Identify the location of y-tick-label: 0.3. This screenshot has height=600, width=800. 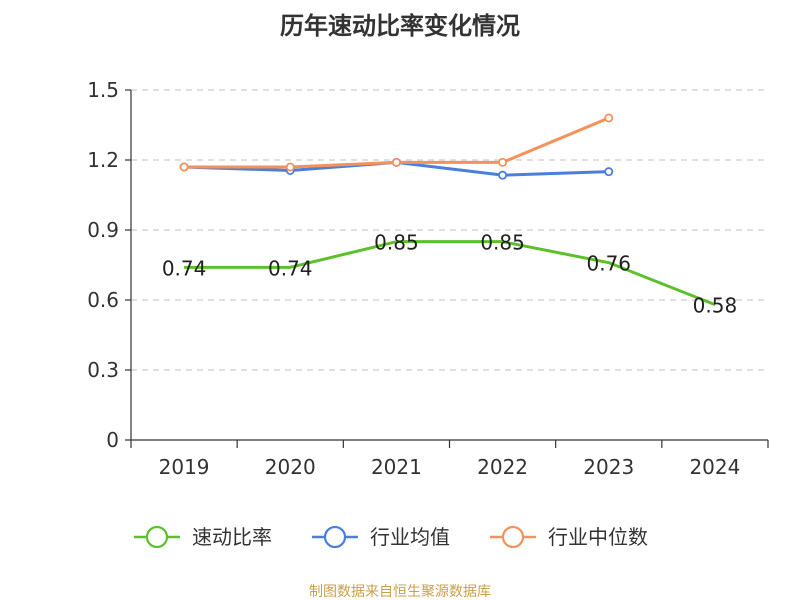
(103, 370).